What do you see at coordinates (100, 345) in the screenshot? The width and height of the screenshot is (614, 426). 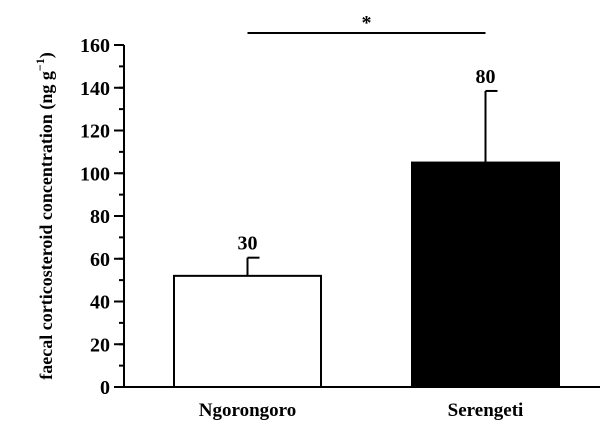 I see `y-tick-label: 20` at bounding box center [100, 345].